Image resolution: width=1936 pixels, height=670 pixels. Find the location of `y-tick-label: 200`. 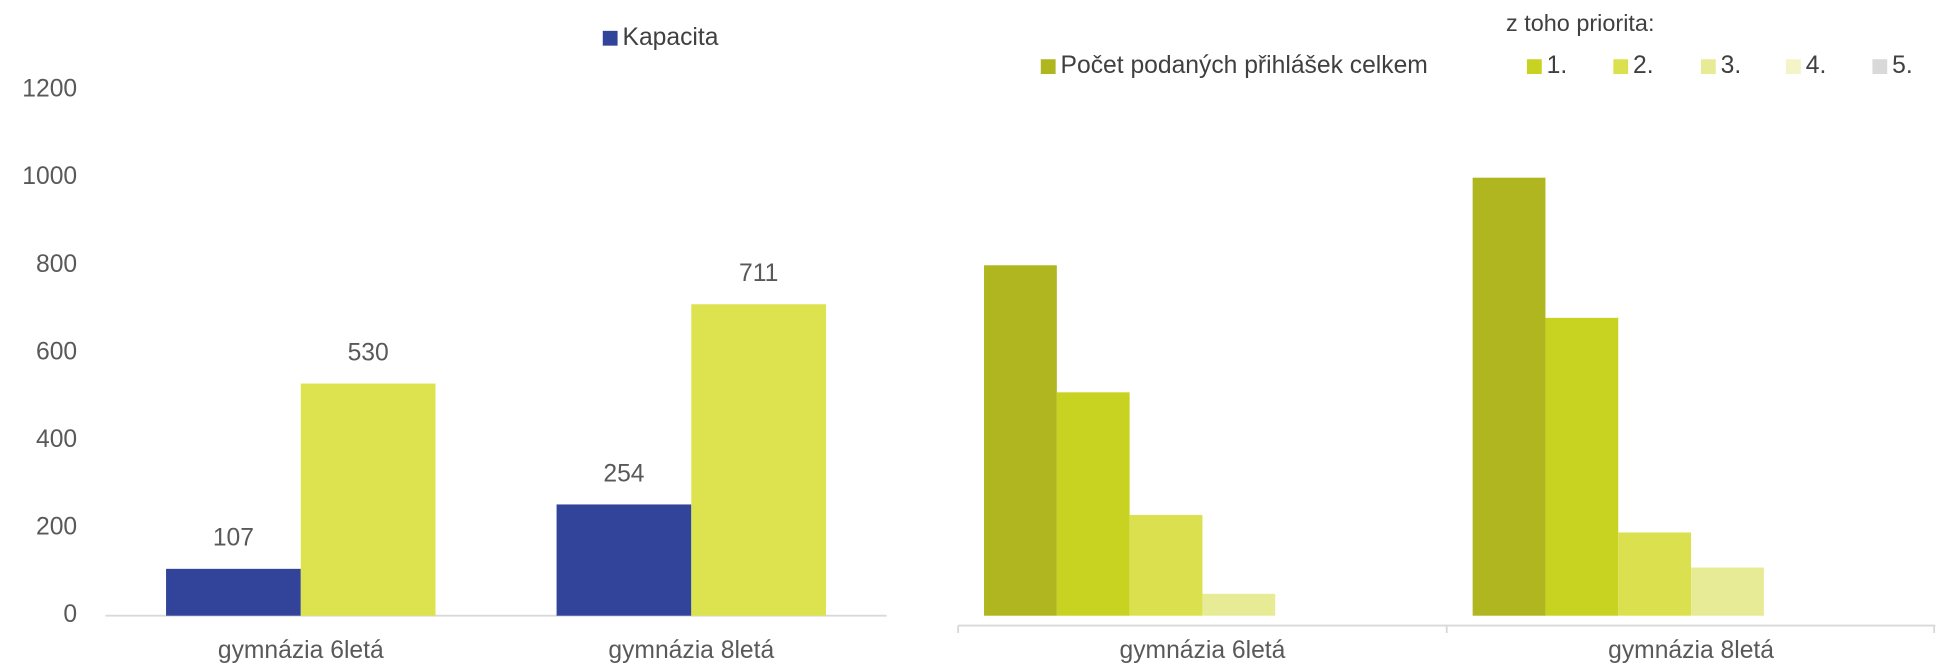

y-tick-label: 200 is located at coordinates (56, 527).